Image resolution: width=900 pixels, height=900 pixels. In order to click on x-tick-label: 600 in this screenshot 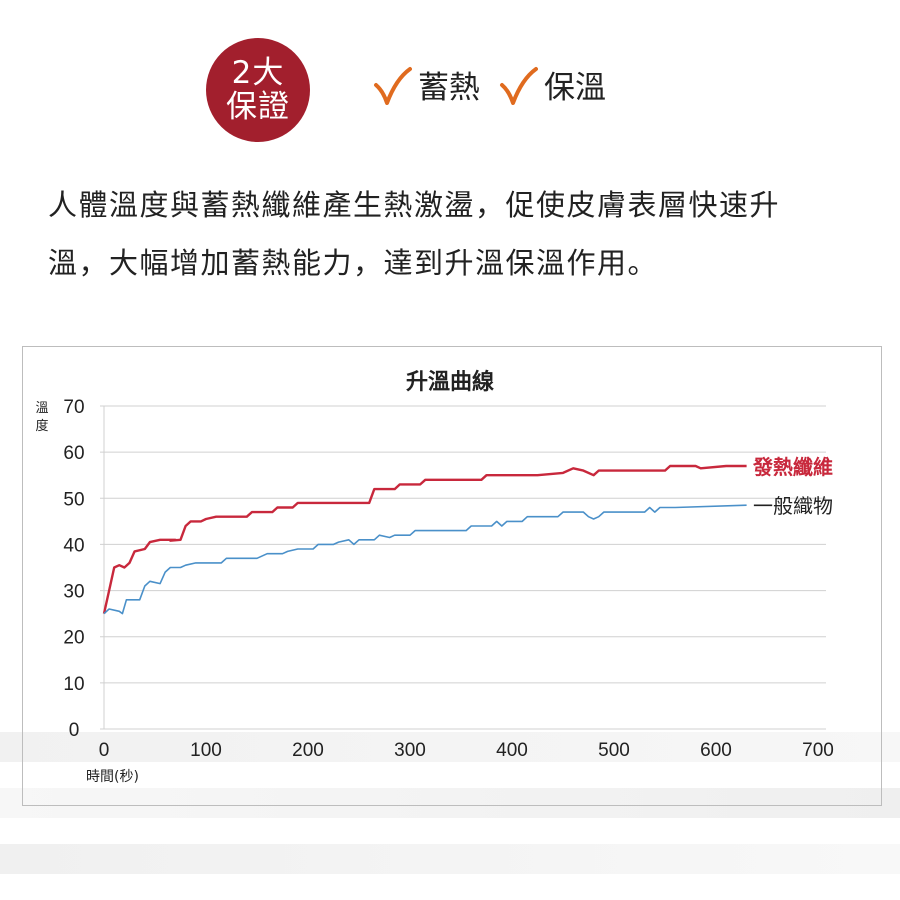, I will do `click(716, 750)`.